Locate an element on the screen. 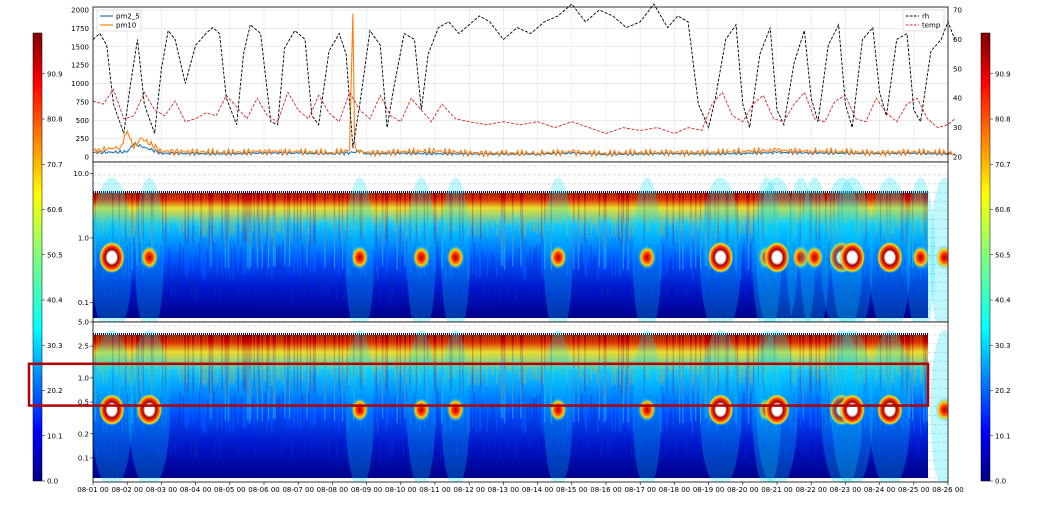 The image size is (1054, 507). left-y-tick-label: 1500 is located at coordinates (80, 47).